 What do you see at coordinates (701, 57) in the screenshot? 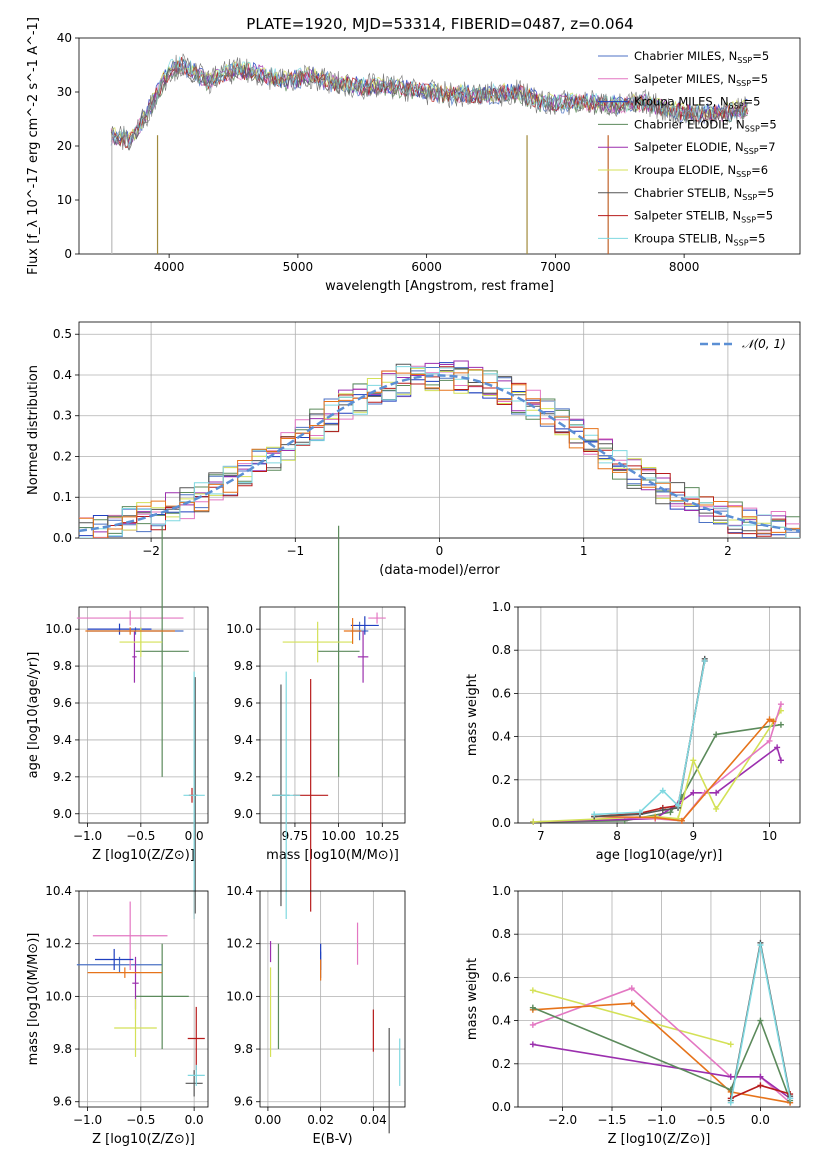
I see `legend-entry: Chabrier MILES, NSSP=5` at bounding box center [701, 57].